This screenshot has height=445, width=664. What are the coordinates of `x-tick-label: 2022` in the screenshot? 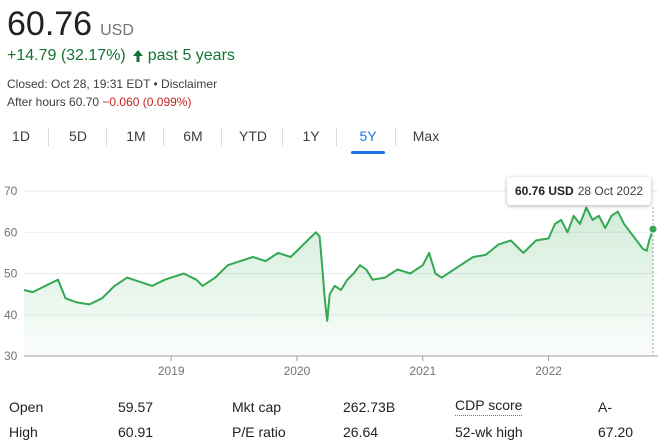 It's located at (548, 371).